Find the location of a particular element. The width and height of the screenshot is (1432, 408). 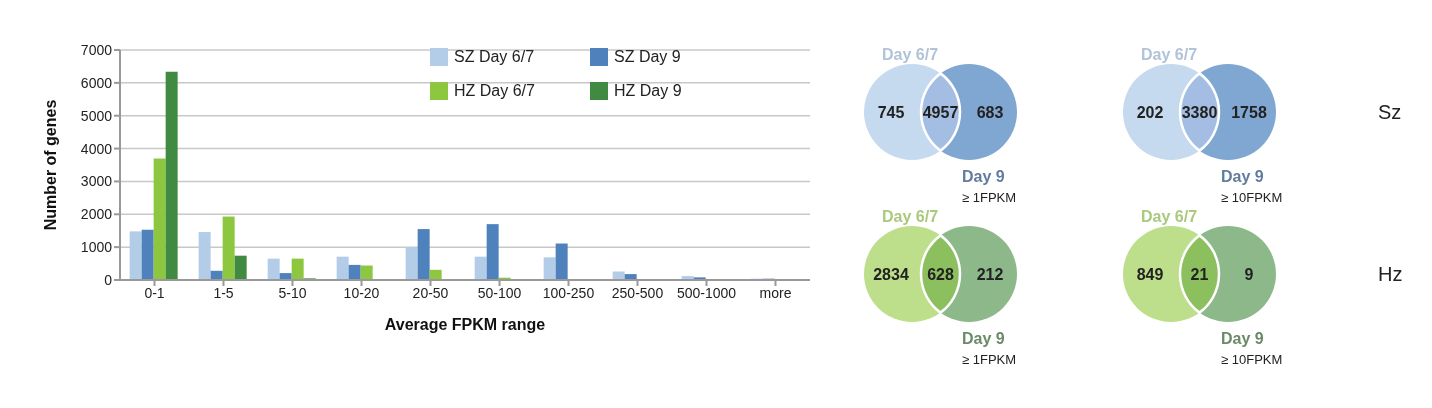

x-tick-label: 10-20 is located at coordinates (361, 292).